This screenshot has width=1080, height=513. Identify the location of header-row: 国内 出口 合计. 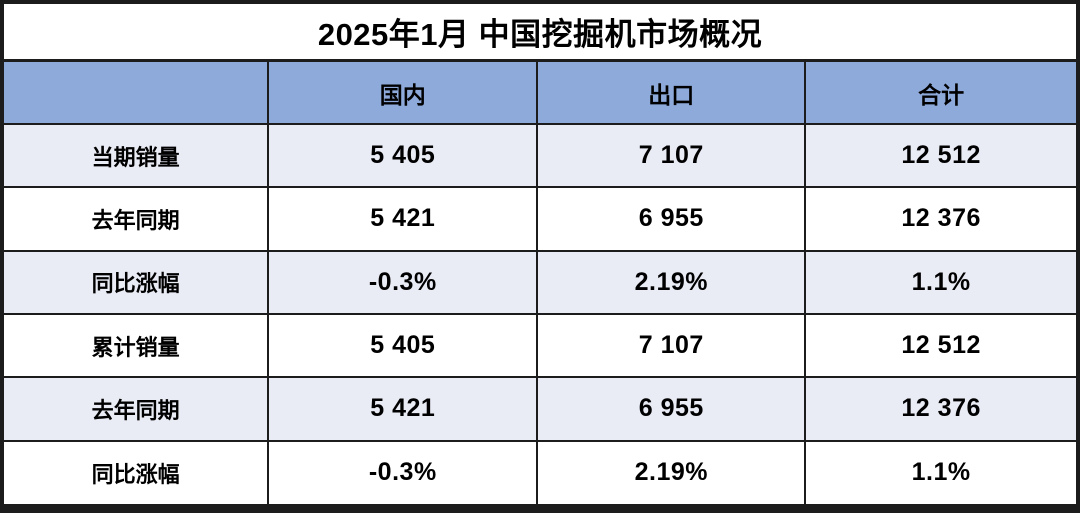
(540, 93).